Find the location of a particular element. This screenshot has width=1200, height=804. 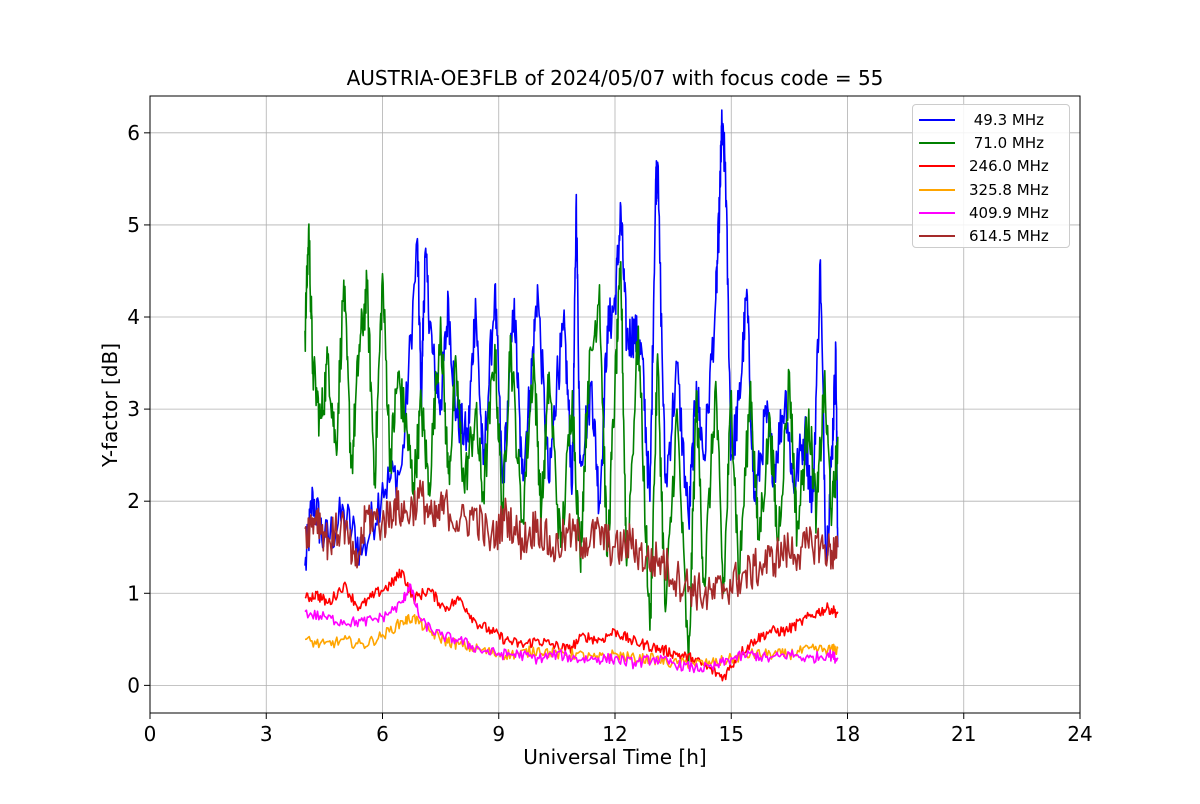

legend-item: 246.0 MHz is located at coordinates (991, 166).